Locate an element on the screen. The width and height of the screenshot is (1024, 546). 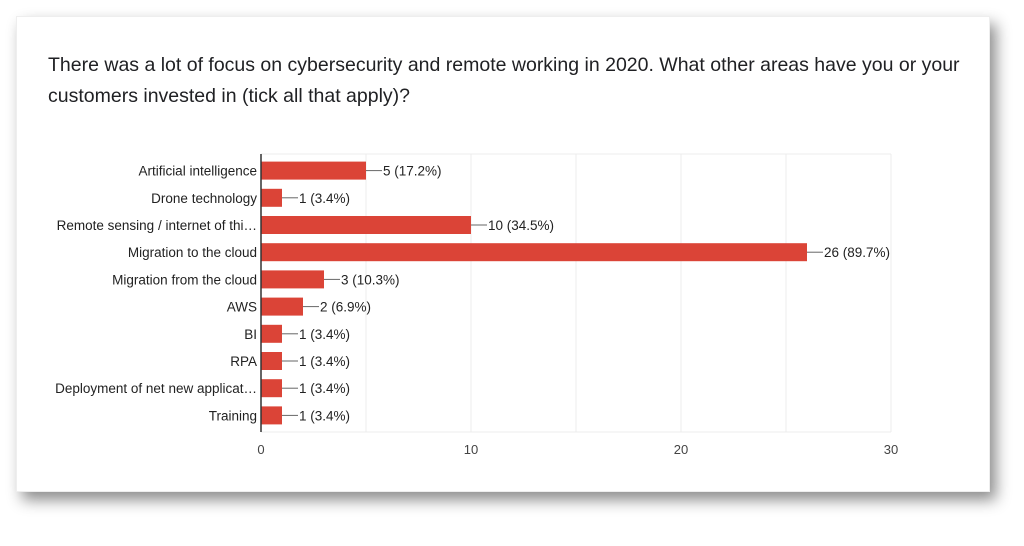
x-tick-label: 30 is located at coordinates (891, 449).